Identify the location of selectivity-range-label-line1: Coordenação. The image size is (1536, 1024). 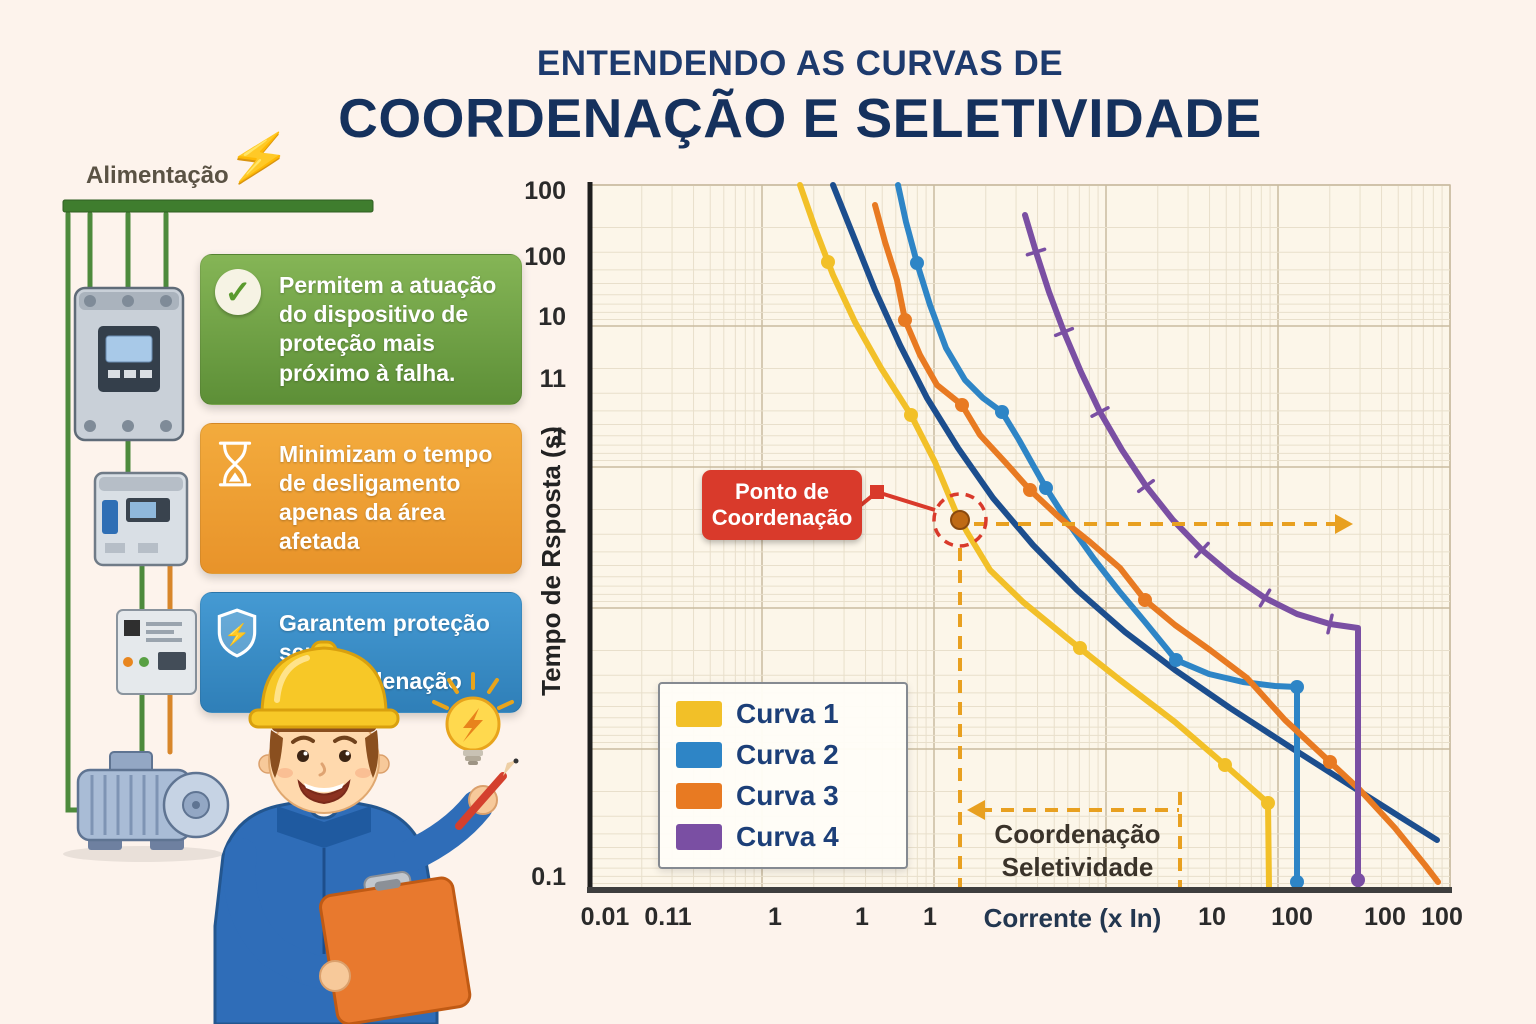
(1077, 834).